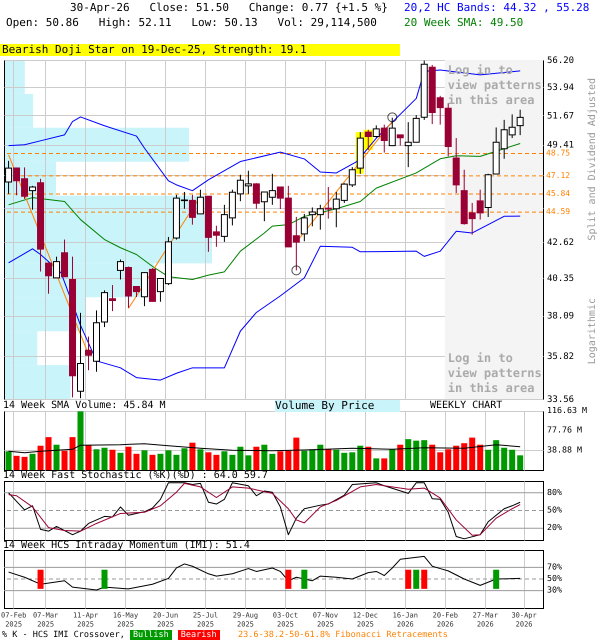 The height and width of the screenshot is (640, 600). What do you see at coordinates (191, 22) in the screenshot?
I see `chart-subtitle: Open: 50.86 High: 52.11 Low: 50.13 Vol: 29,114,500` at bounding box center [191, 22].